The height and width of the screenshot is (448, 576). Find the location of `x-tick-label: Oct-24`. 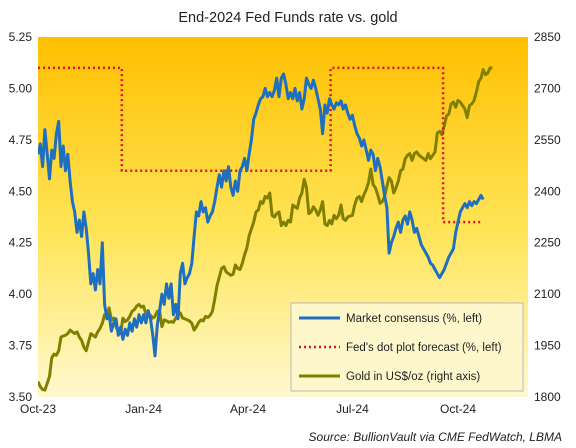

x-tick-label: Oct-24 is located at coordinates (458, 409).